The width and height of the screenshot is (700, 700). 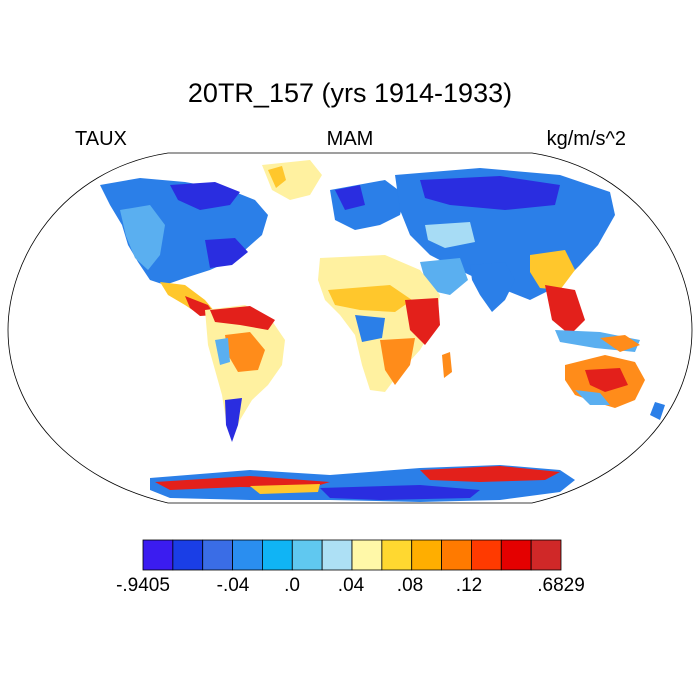 I want to click on australia-center, so click(x=606, y=380).